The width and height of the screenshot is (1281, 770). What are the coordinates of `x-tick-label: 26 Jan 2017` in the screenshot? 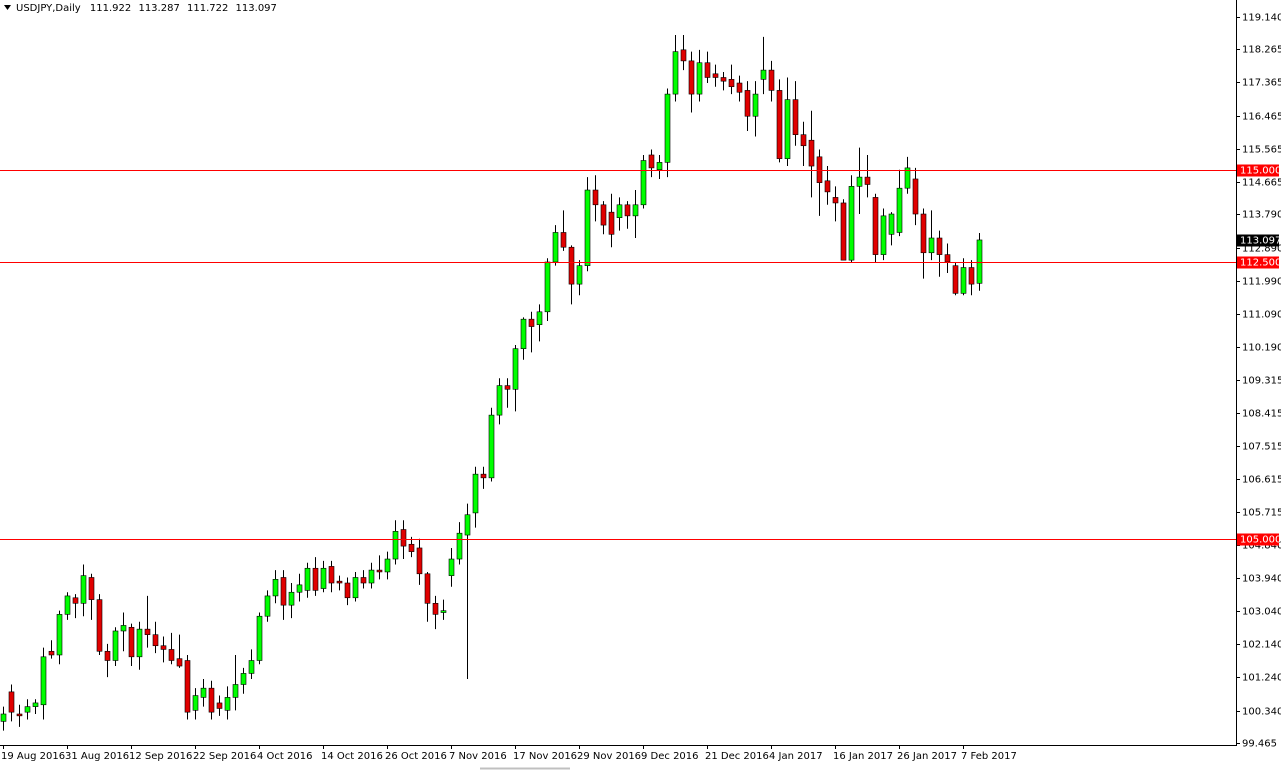 It's located at (927, 756).